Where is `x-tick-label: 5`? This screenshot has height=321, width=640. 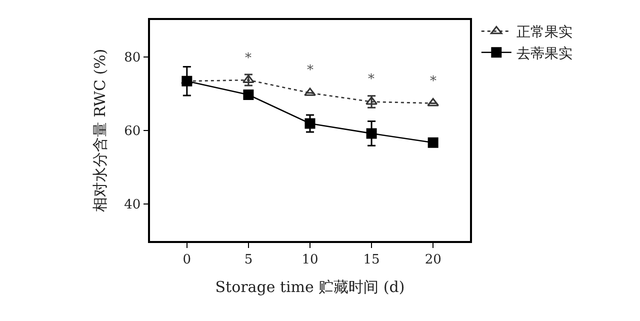
x-tick-label: 5 is located at coordinates (248, 260).